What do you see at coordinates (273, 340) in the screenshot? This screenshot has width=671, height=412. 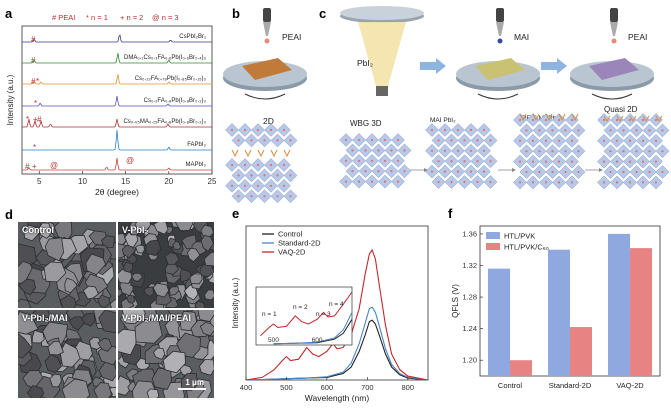 I see `inset-xtick-0: 500` at bounding box center [273, 340].